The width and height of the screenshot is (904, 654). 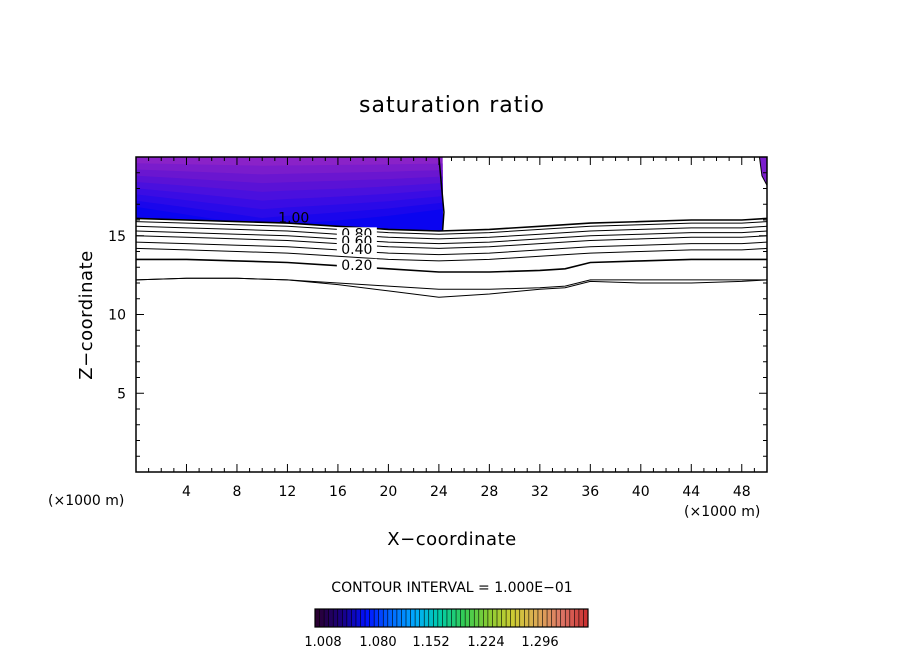 I want to click on x-tick-label: 24, so click(x=439, y=492).